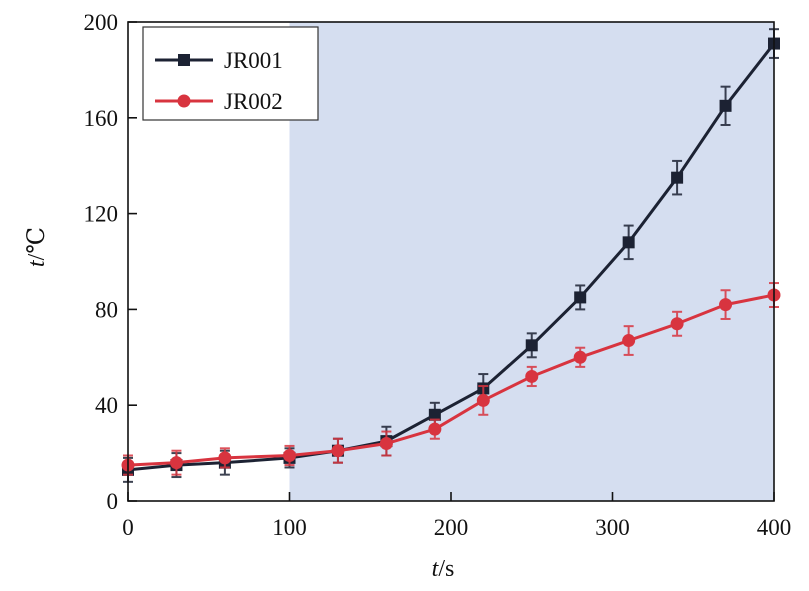  Describe the element at coordinates (451, 527) in the screenshot. I see `x-tick-label: 200` at that location.